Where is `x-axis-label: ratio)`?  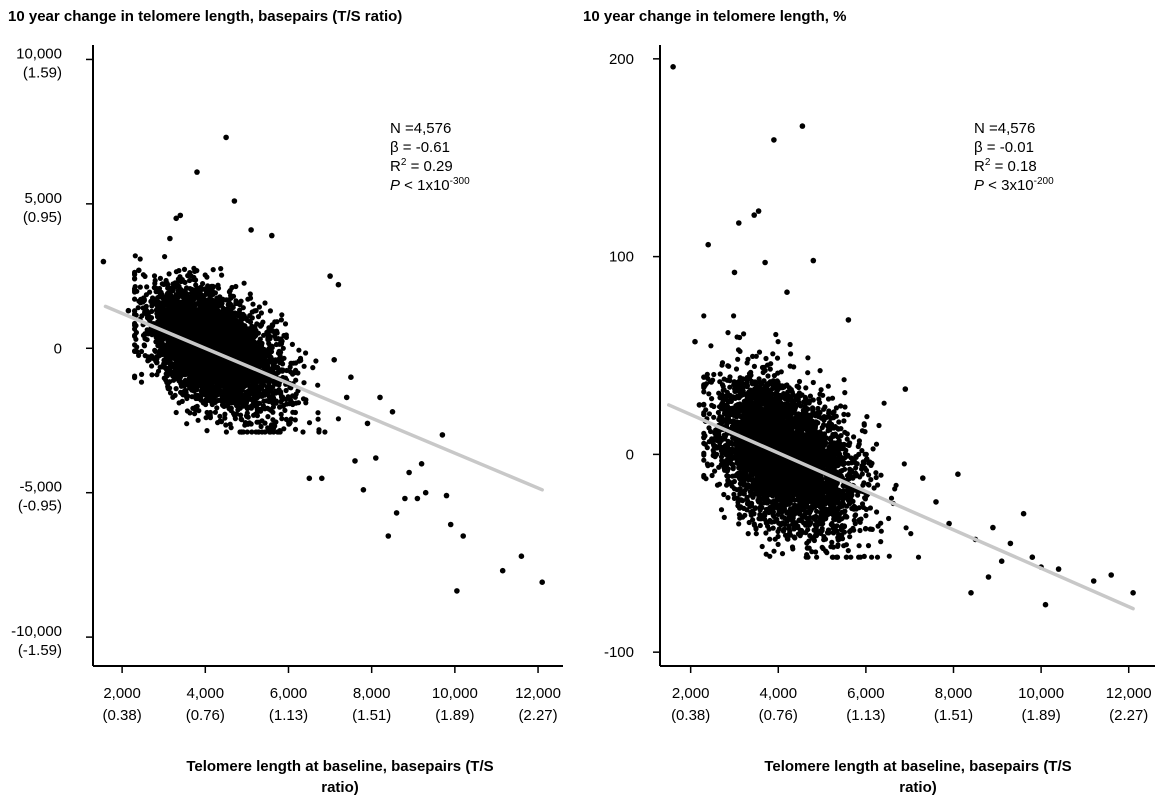 x-axis-label: ratio) is located at coordinates (340, 787).